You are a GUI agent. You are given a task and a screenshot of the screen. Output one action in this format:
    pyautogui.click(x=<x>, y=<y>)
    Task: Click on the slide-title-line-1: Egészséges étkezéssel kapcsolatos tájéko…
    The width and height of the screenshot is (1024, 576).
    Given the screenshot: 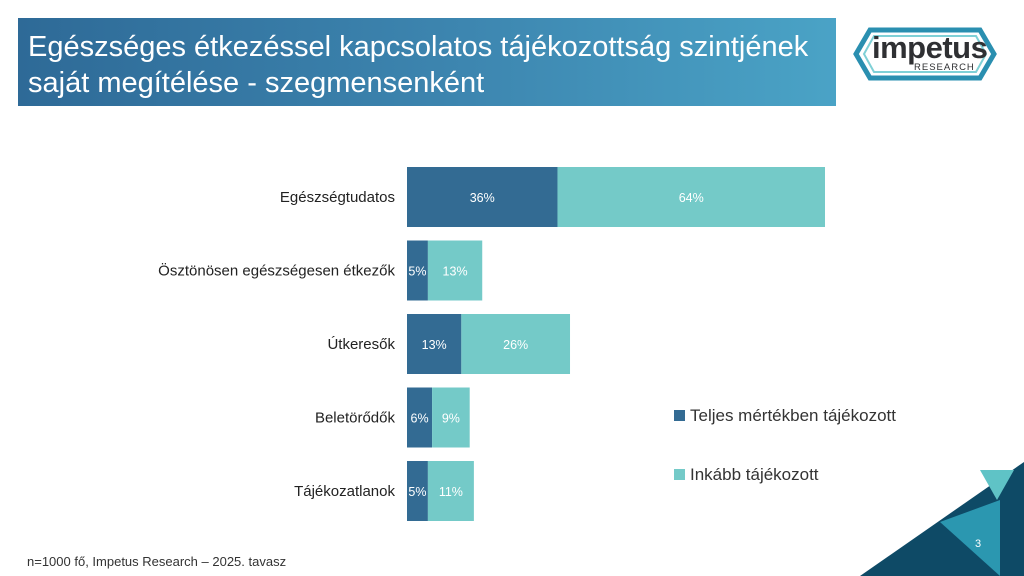 What is the action you would take?
    pyautogui.click(x=418, y=47)
    